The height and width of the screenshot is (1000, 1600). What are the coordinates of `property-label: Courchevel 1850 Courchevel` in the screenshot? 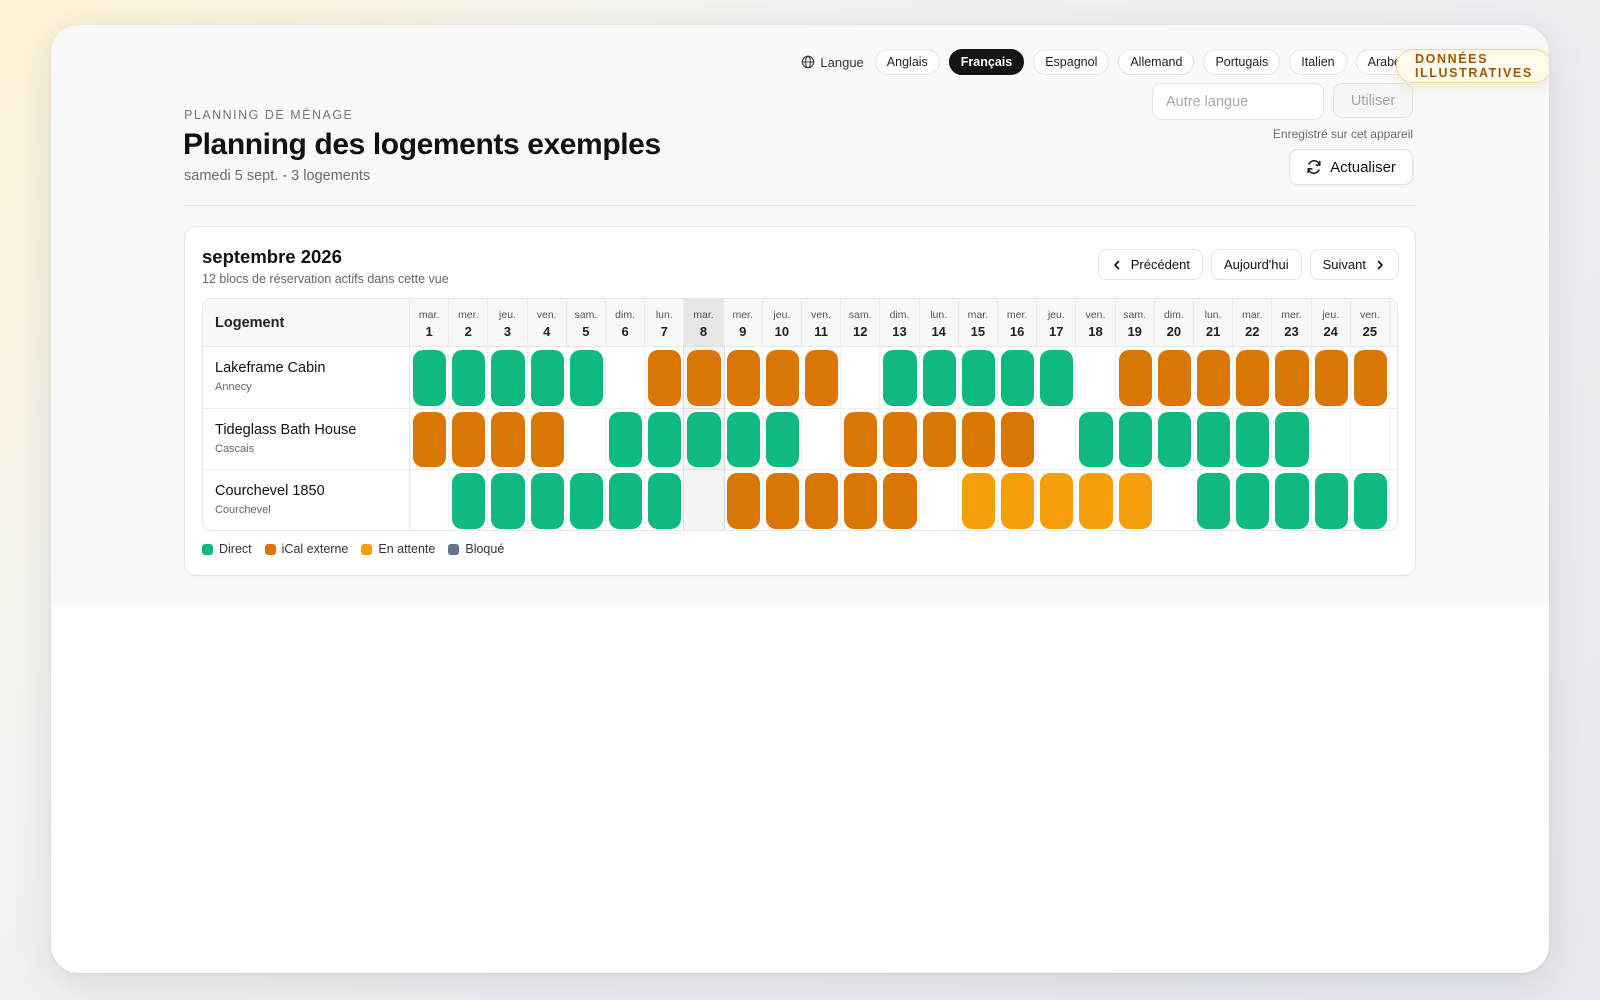 It's located at (306, 500).